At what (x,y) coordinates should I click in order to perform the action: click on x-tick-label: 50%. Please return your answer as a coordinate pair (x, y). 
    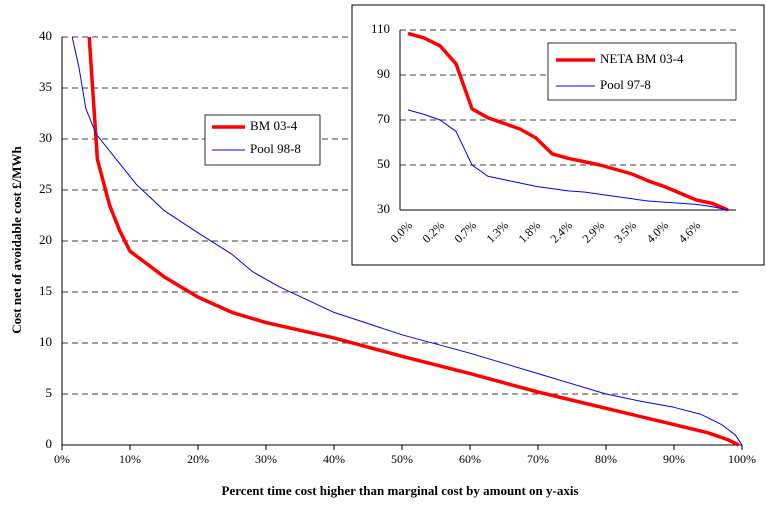
    Looking at the image, I should click on (402, 459).